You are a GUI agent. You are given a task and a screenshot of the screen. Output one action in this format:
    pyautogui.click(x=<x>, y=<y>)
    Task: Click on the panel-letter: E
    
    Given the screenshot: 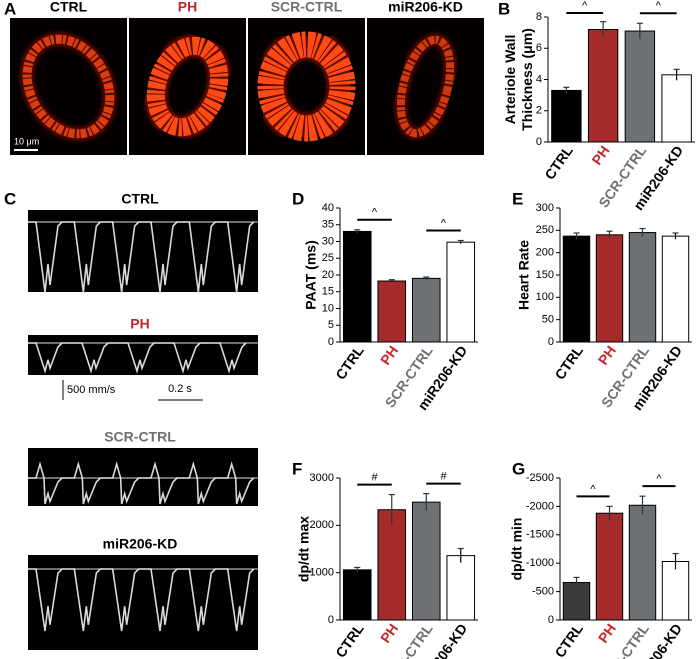 What is the action you would take?
    pyautogui.click(x=517, y=198)
    